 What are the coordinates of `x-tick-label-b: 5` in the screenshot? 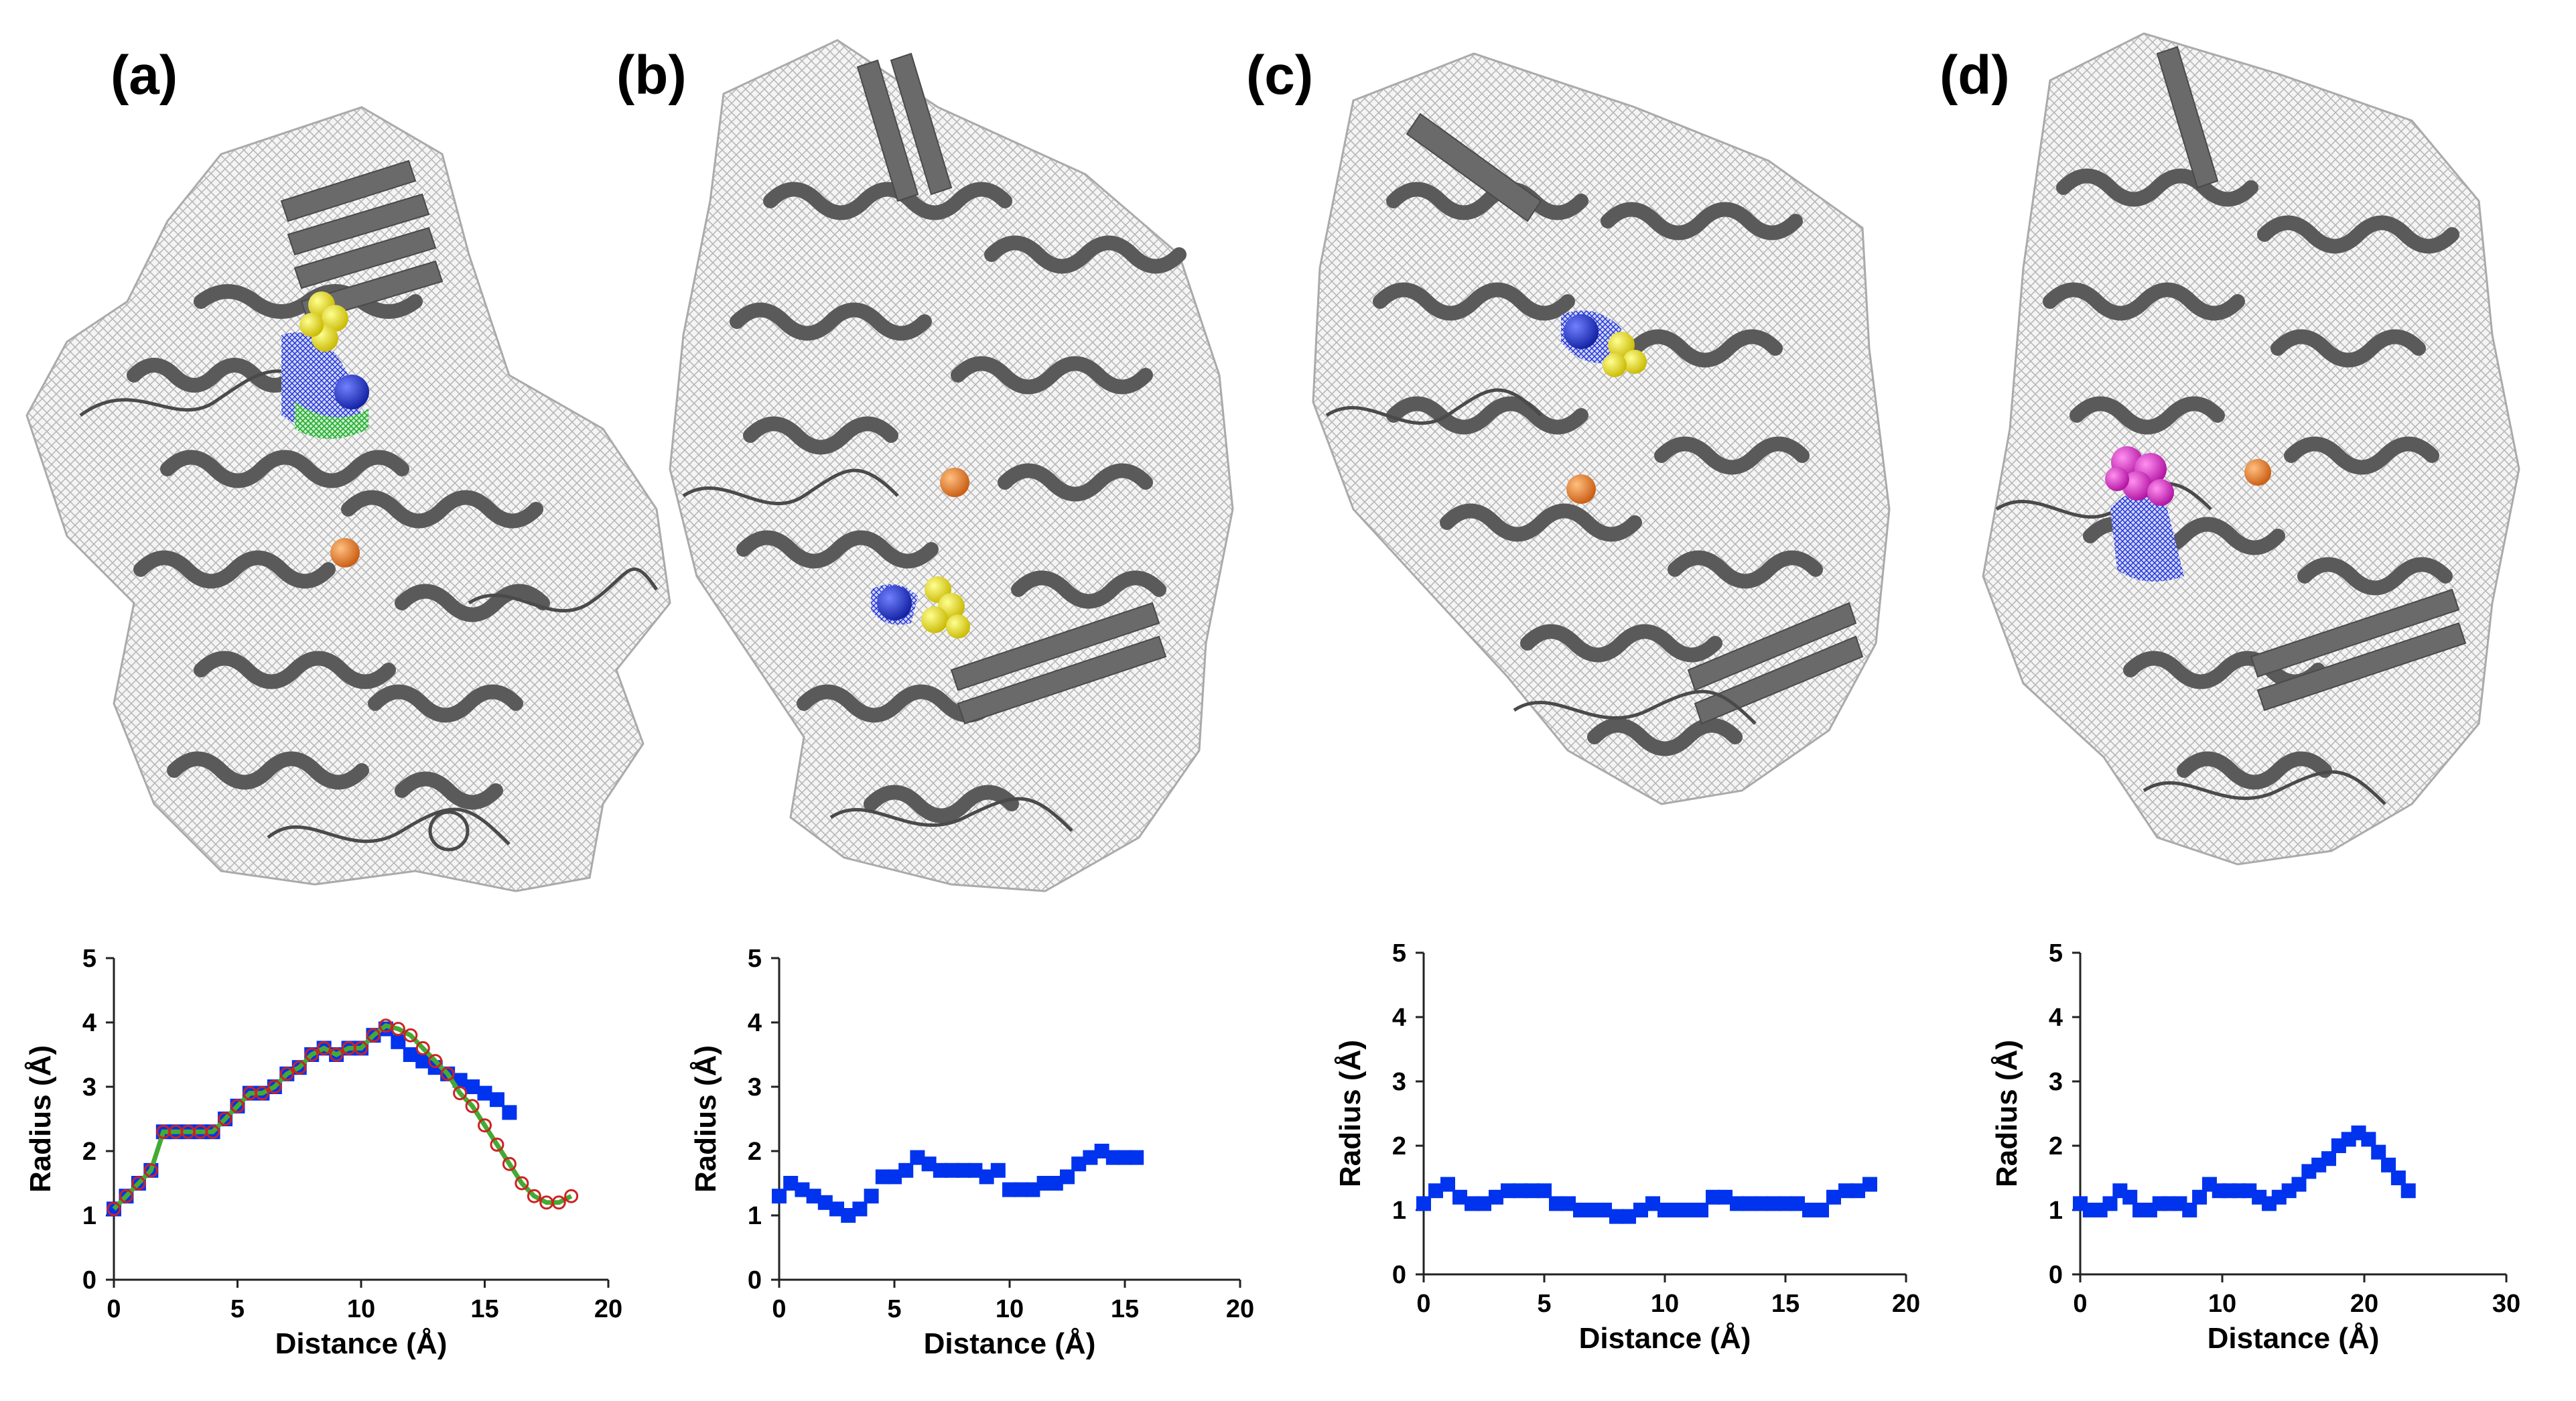 It's located at (894, 1309).